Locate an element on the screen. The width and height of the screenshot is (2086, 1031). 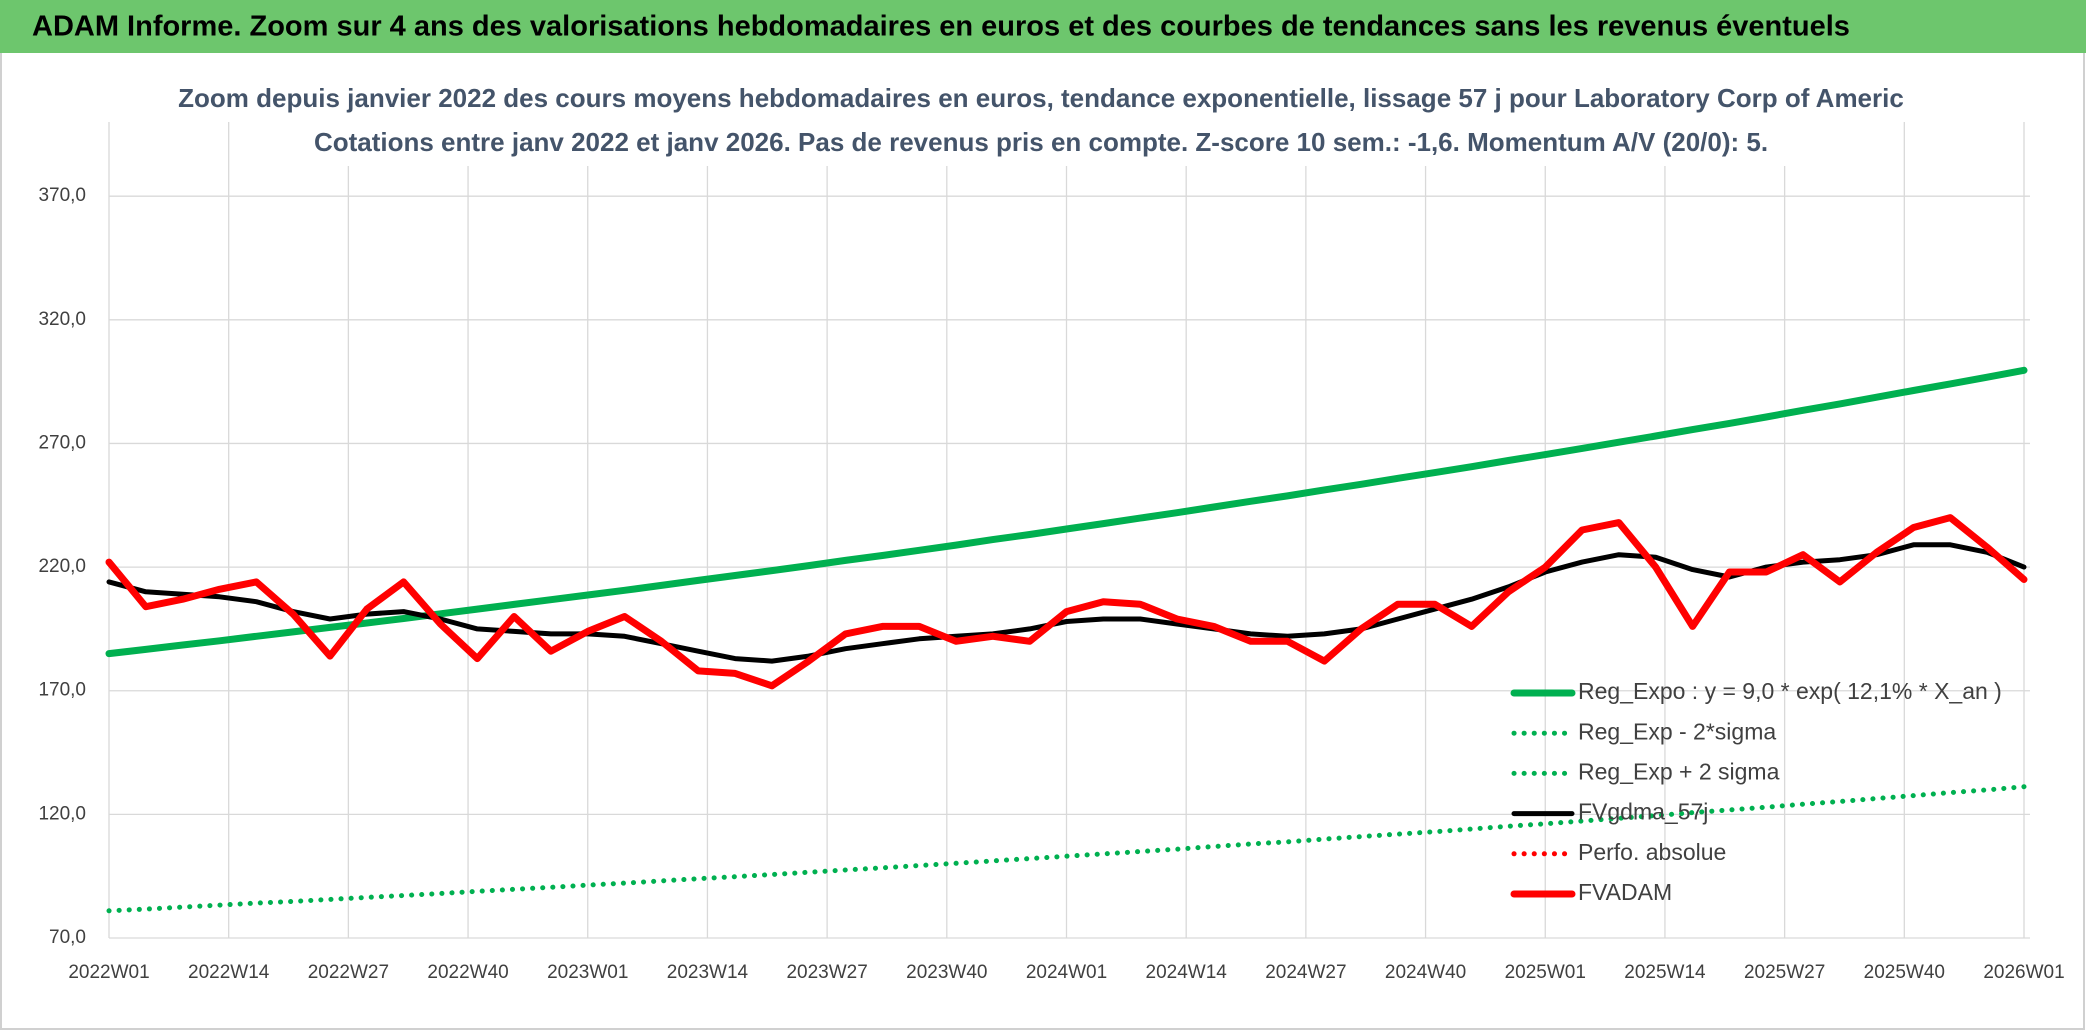
x-tick-label: 2023W27 is located at coordinates (826, 972).